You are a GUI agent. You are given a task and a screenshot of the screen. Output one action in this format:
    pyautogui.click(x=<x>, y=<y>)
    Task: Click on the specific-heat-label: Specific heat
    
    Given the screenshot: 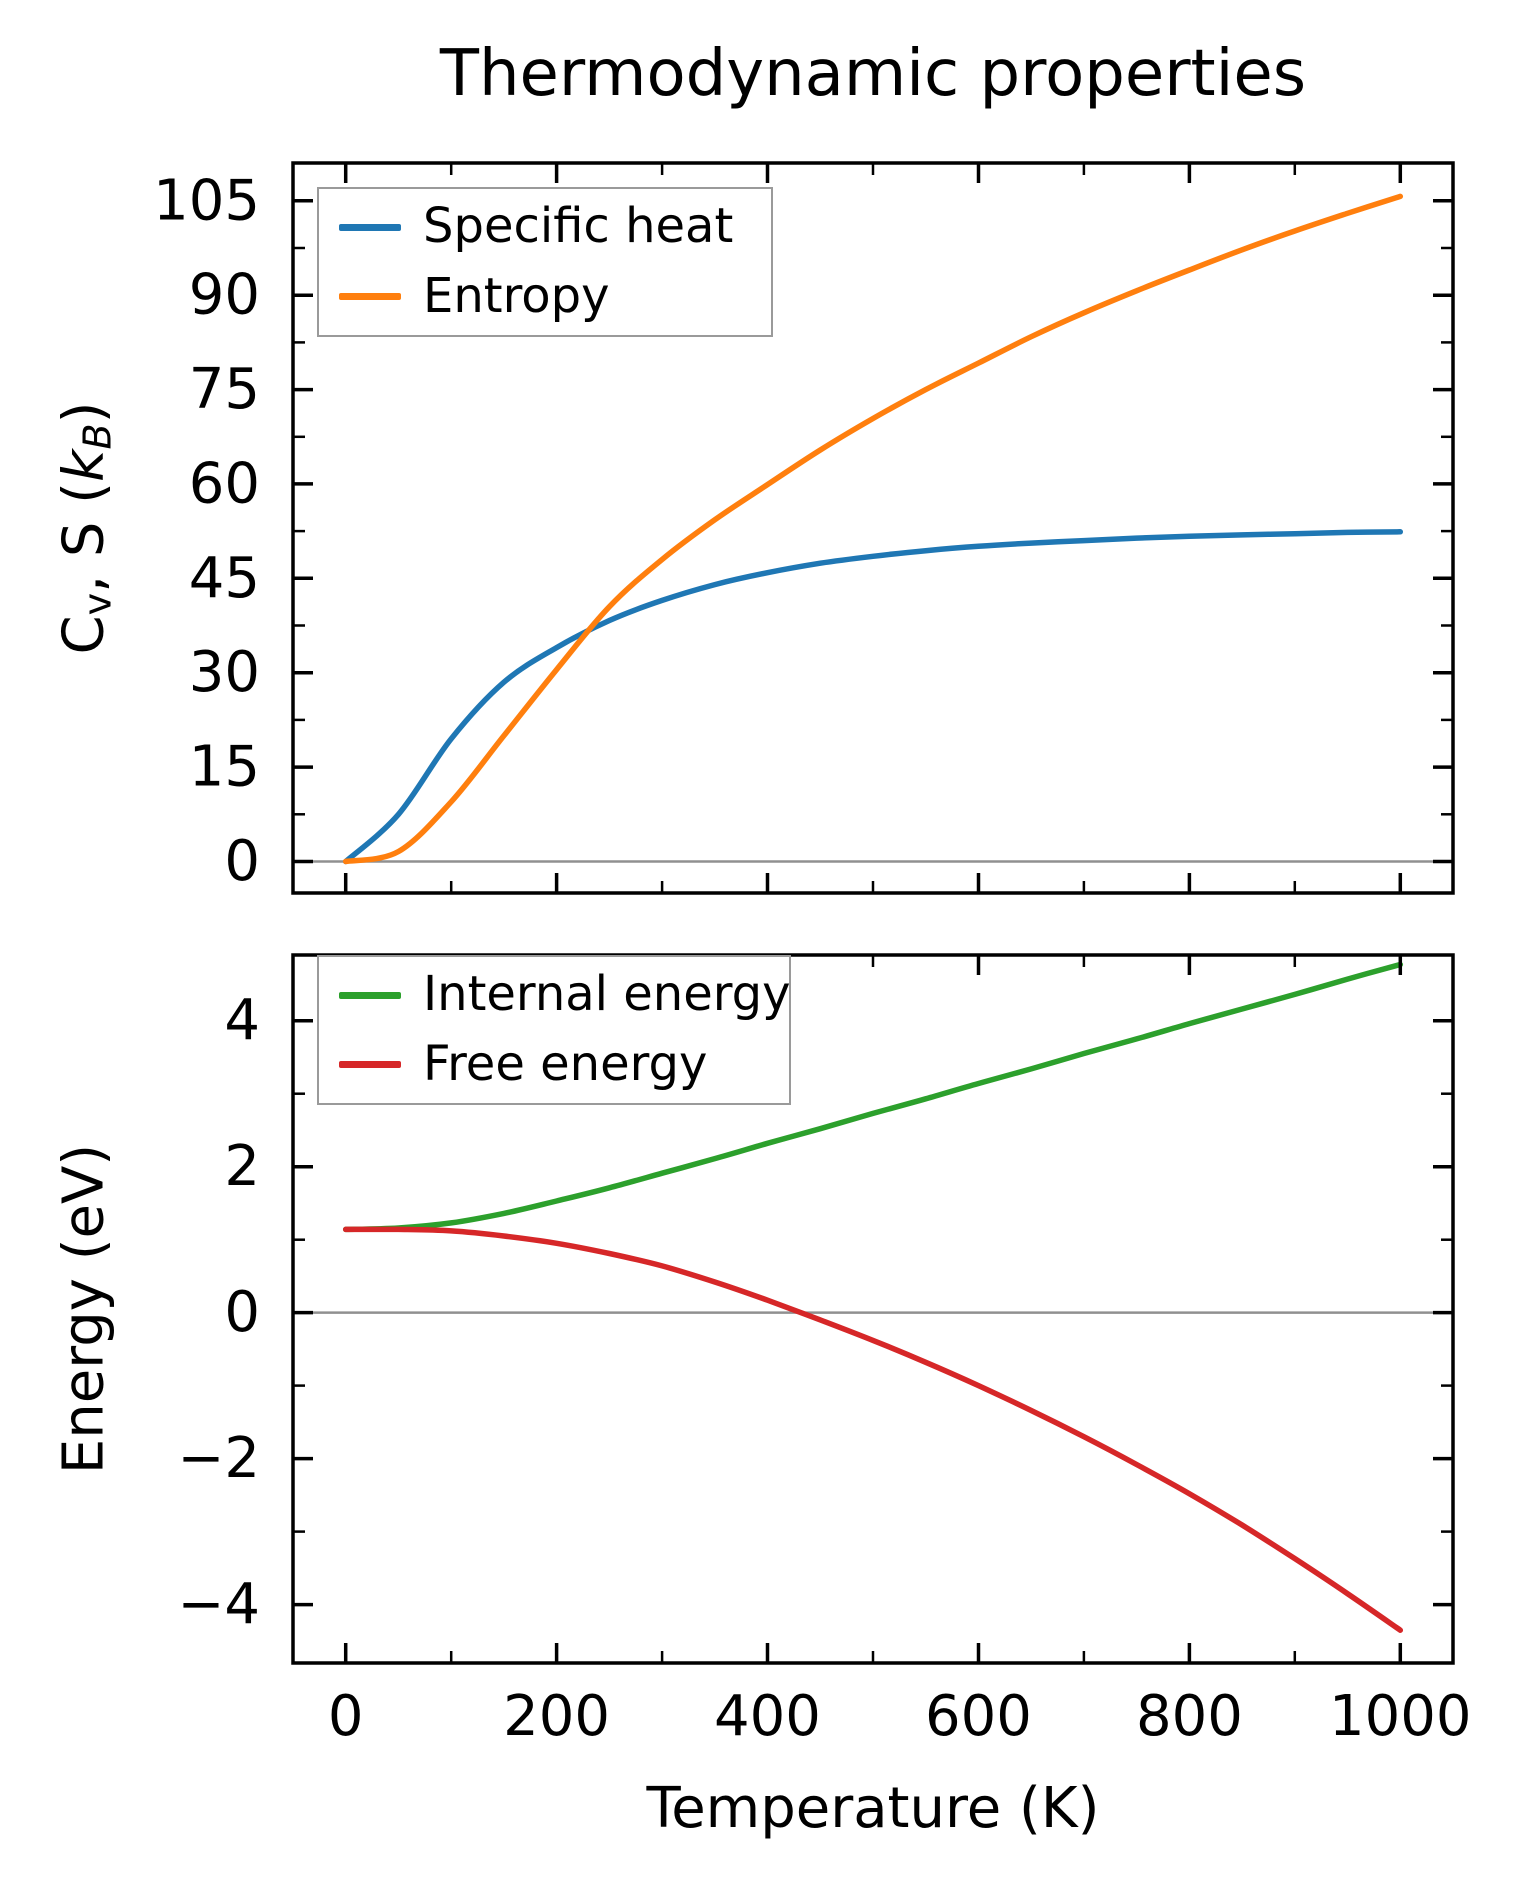 What is the action you would take?
    pyautogui.click(x=578, y=226)
    